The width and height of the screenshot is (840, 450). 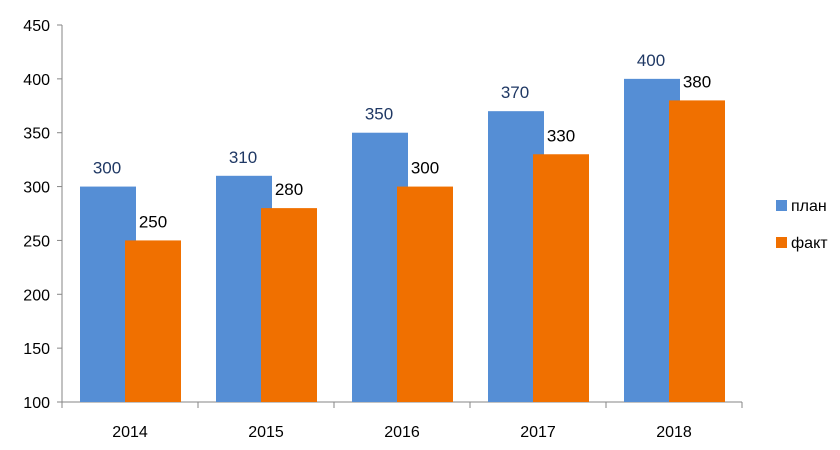 What do you see at coordinates (674, 432) in the screenshot?
I see `x-tick-label: 2018` at bounding box center [674, 432].